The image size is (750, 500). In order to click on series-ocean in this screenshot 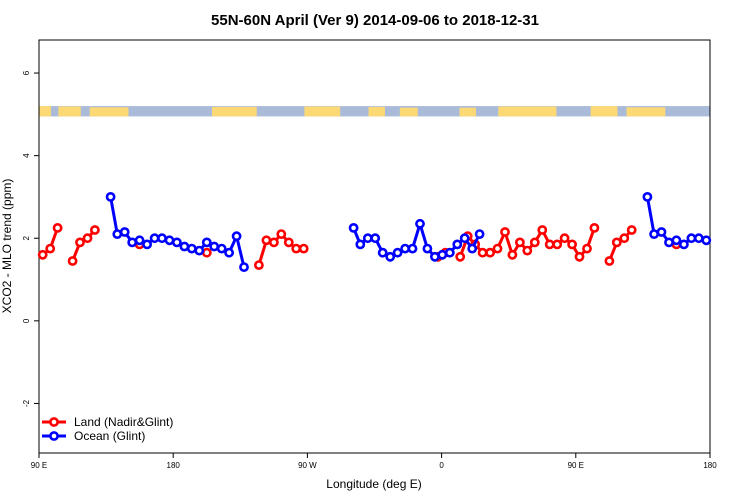, I will do `click(408, 231)`.